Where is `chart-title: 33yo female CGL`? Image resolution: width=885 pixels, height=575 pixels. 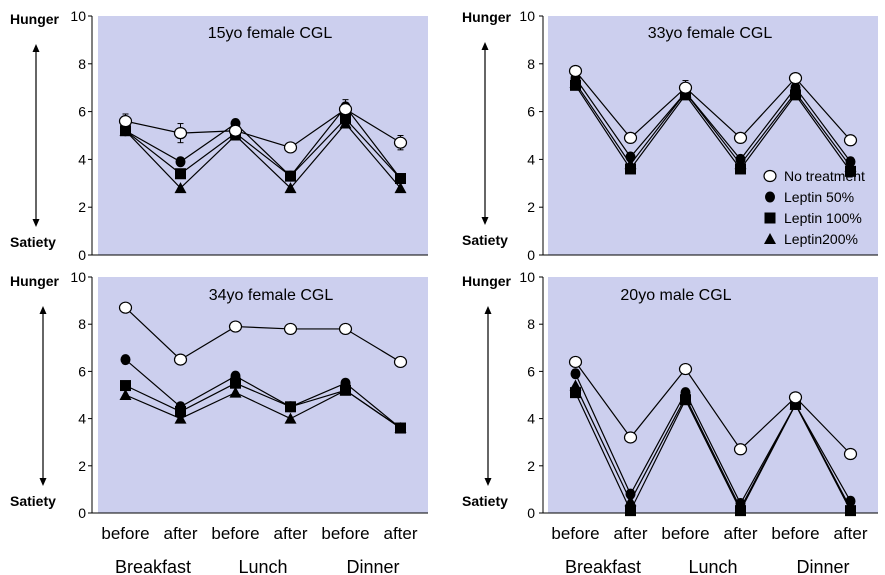 chart-title: 33yo female CGL is located at coordinates (710, 33).